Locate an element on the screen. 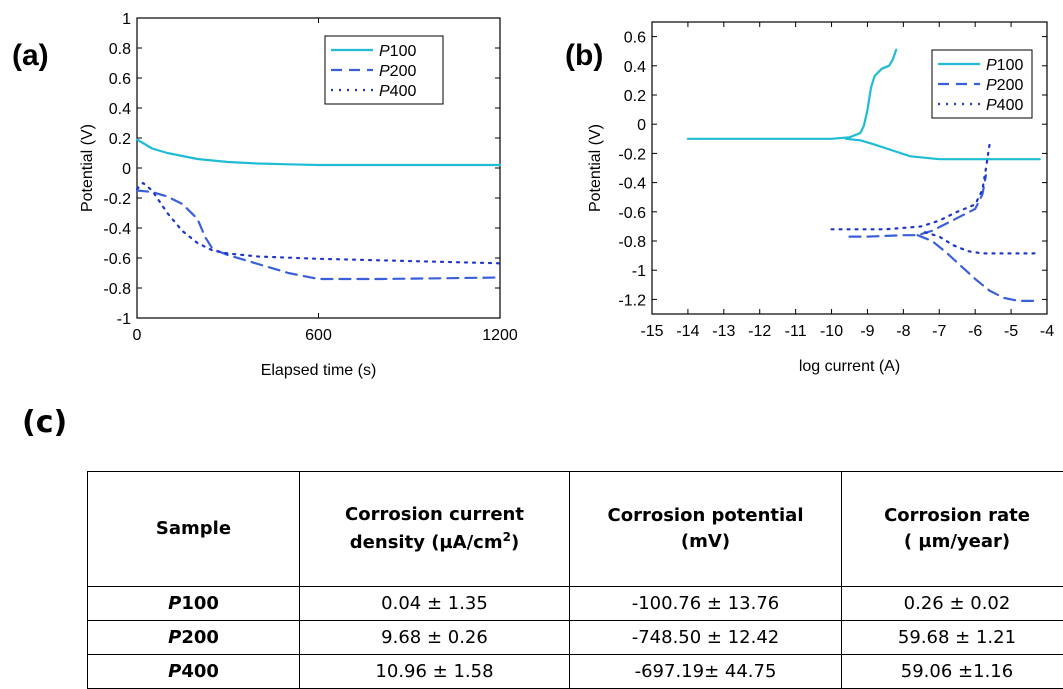 Image resolution: width=1063 pixels, height=689 pixels. potential-cell: -748.50 ± 12.42 is located at coordinates (706, 638).